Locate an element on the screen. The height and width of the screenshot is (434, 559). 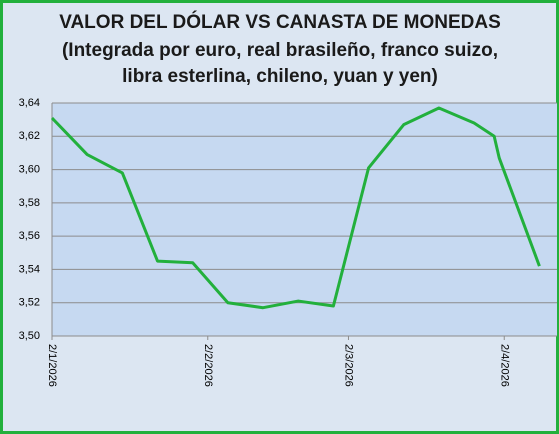
y-tick-label: 3,54 is located at coordinates (29, 269).